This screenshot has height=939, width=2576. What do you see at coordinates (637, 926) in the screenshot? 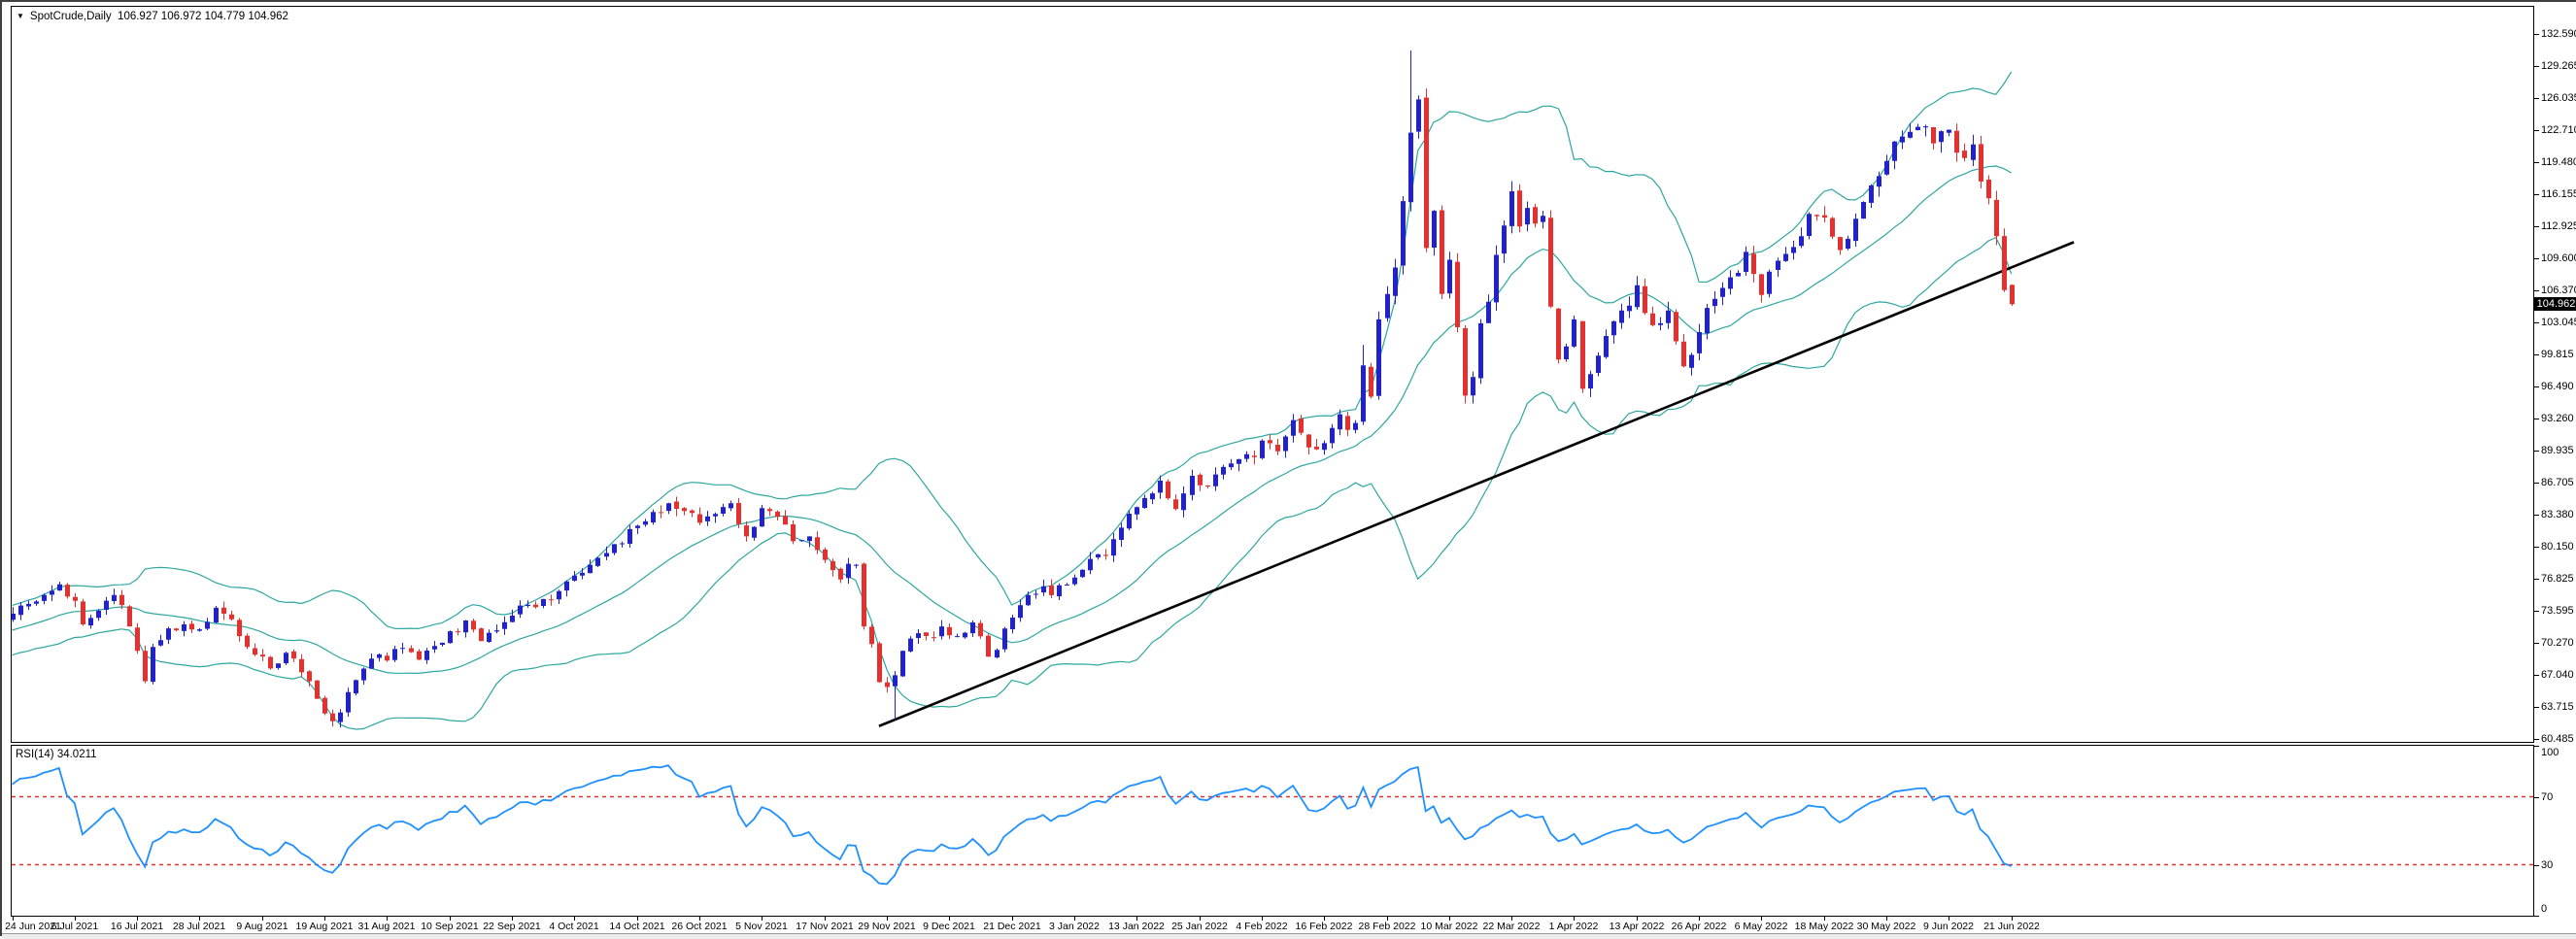
I see `time-axis-label: 14 Oct 2021` at bounding box center [637, 926].